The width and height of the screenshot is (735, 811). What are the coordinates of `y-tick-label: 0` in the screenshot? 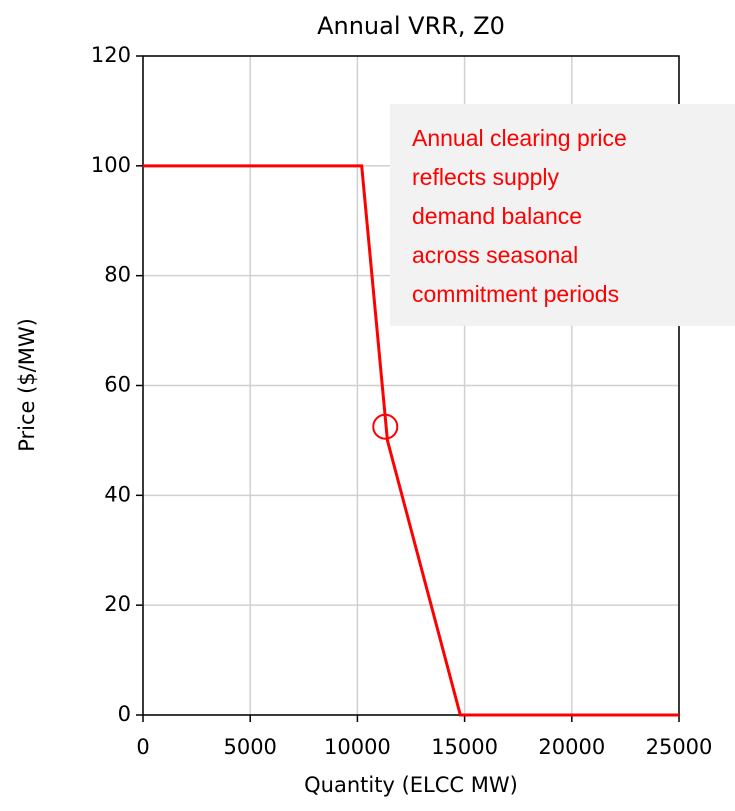 It's located at (124, 714).